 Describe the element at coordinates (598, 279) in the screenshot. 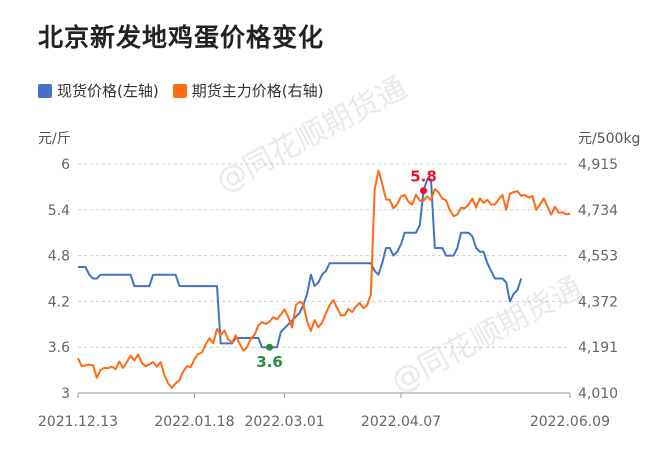

I see `right-axis-labels: 4,010 4,191 4,372 4,553 4,734 4,915` at that location.